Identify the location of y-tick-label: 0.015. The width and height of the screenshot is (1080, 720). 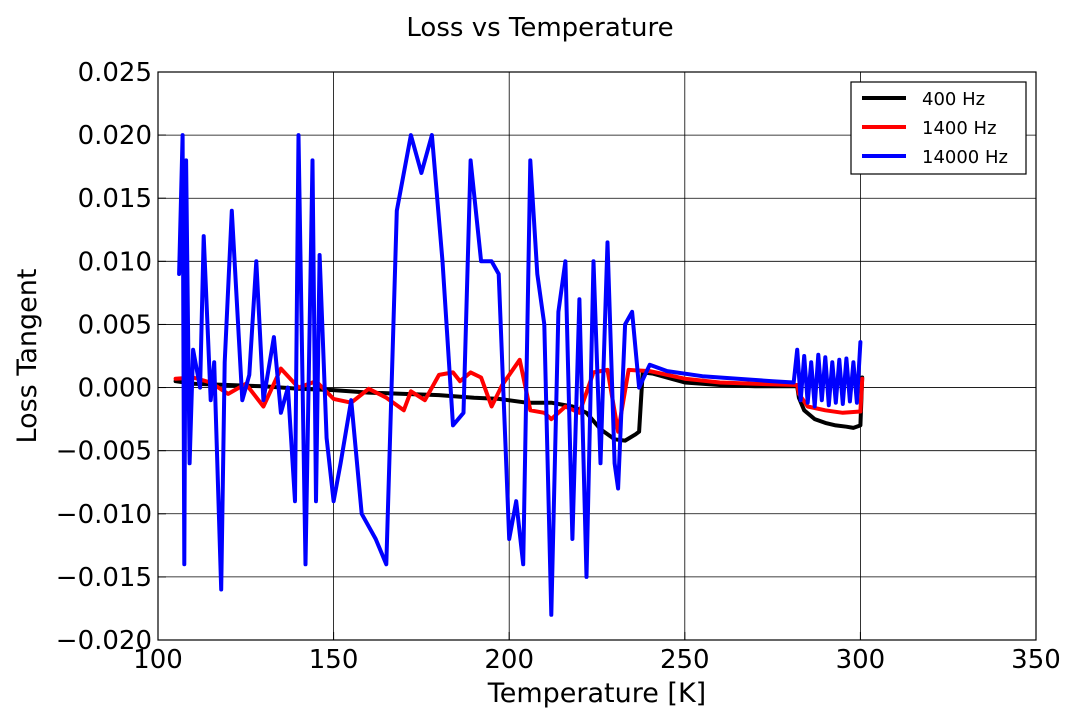
(115, 199).